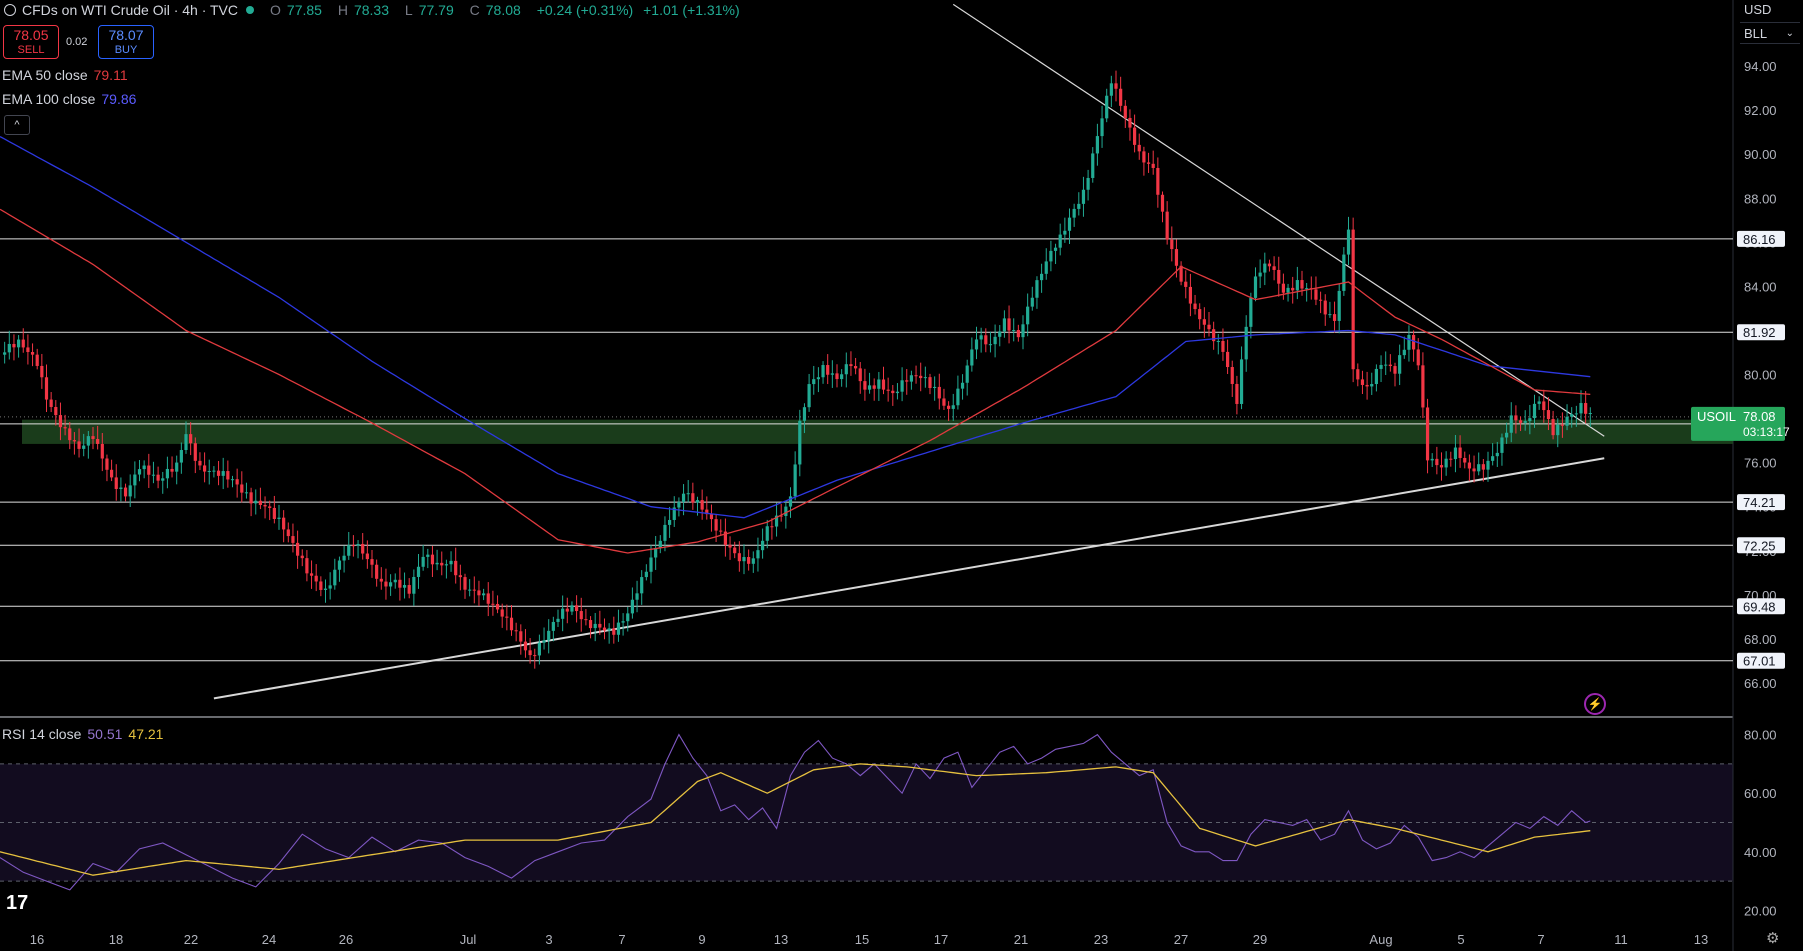 This screenshot has width=1803, height=951. Describe the element at coordinates (130, 10) in the screenshot. I see `symbol-title: CFDs on WTI Crude Oil · 4h · TVC` at that location.